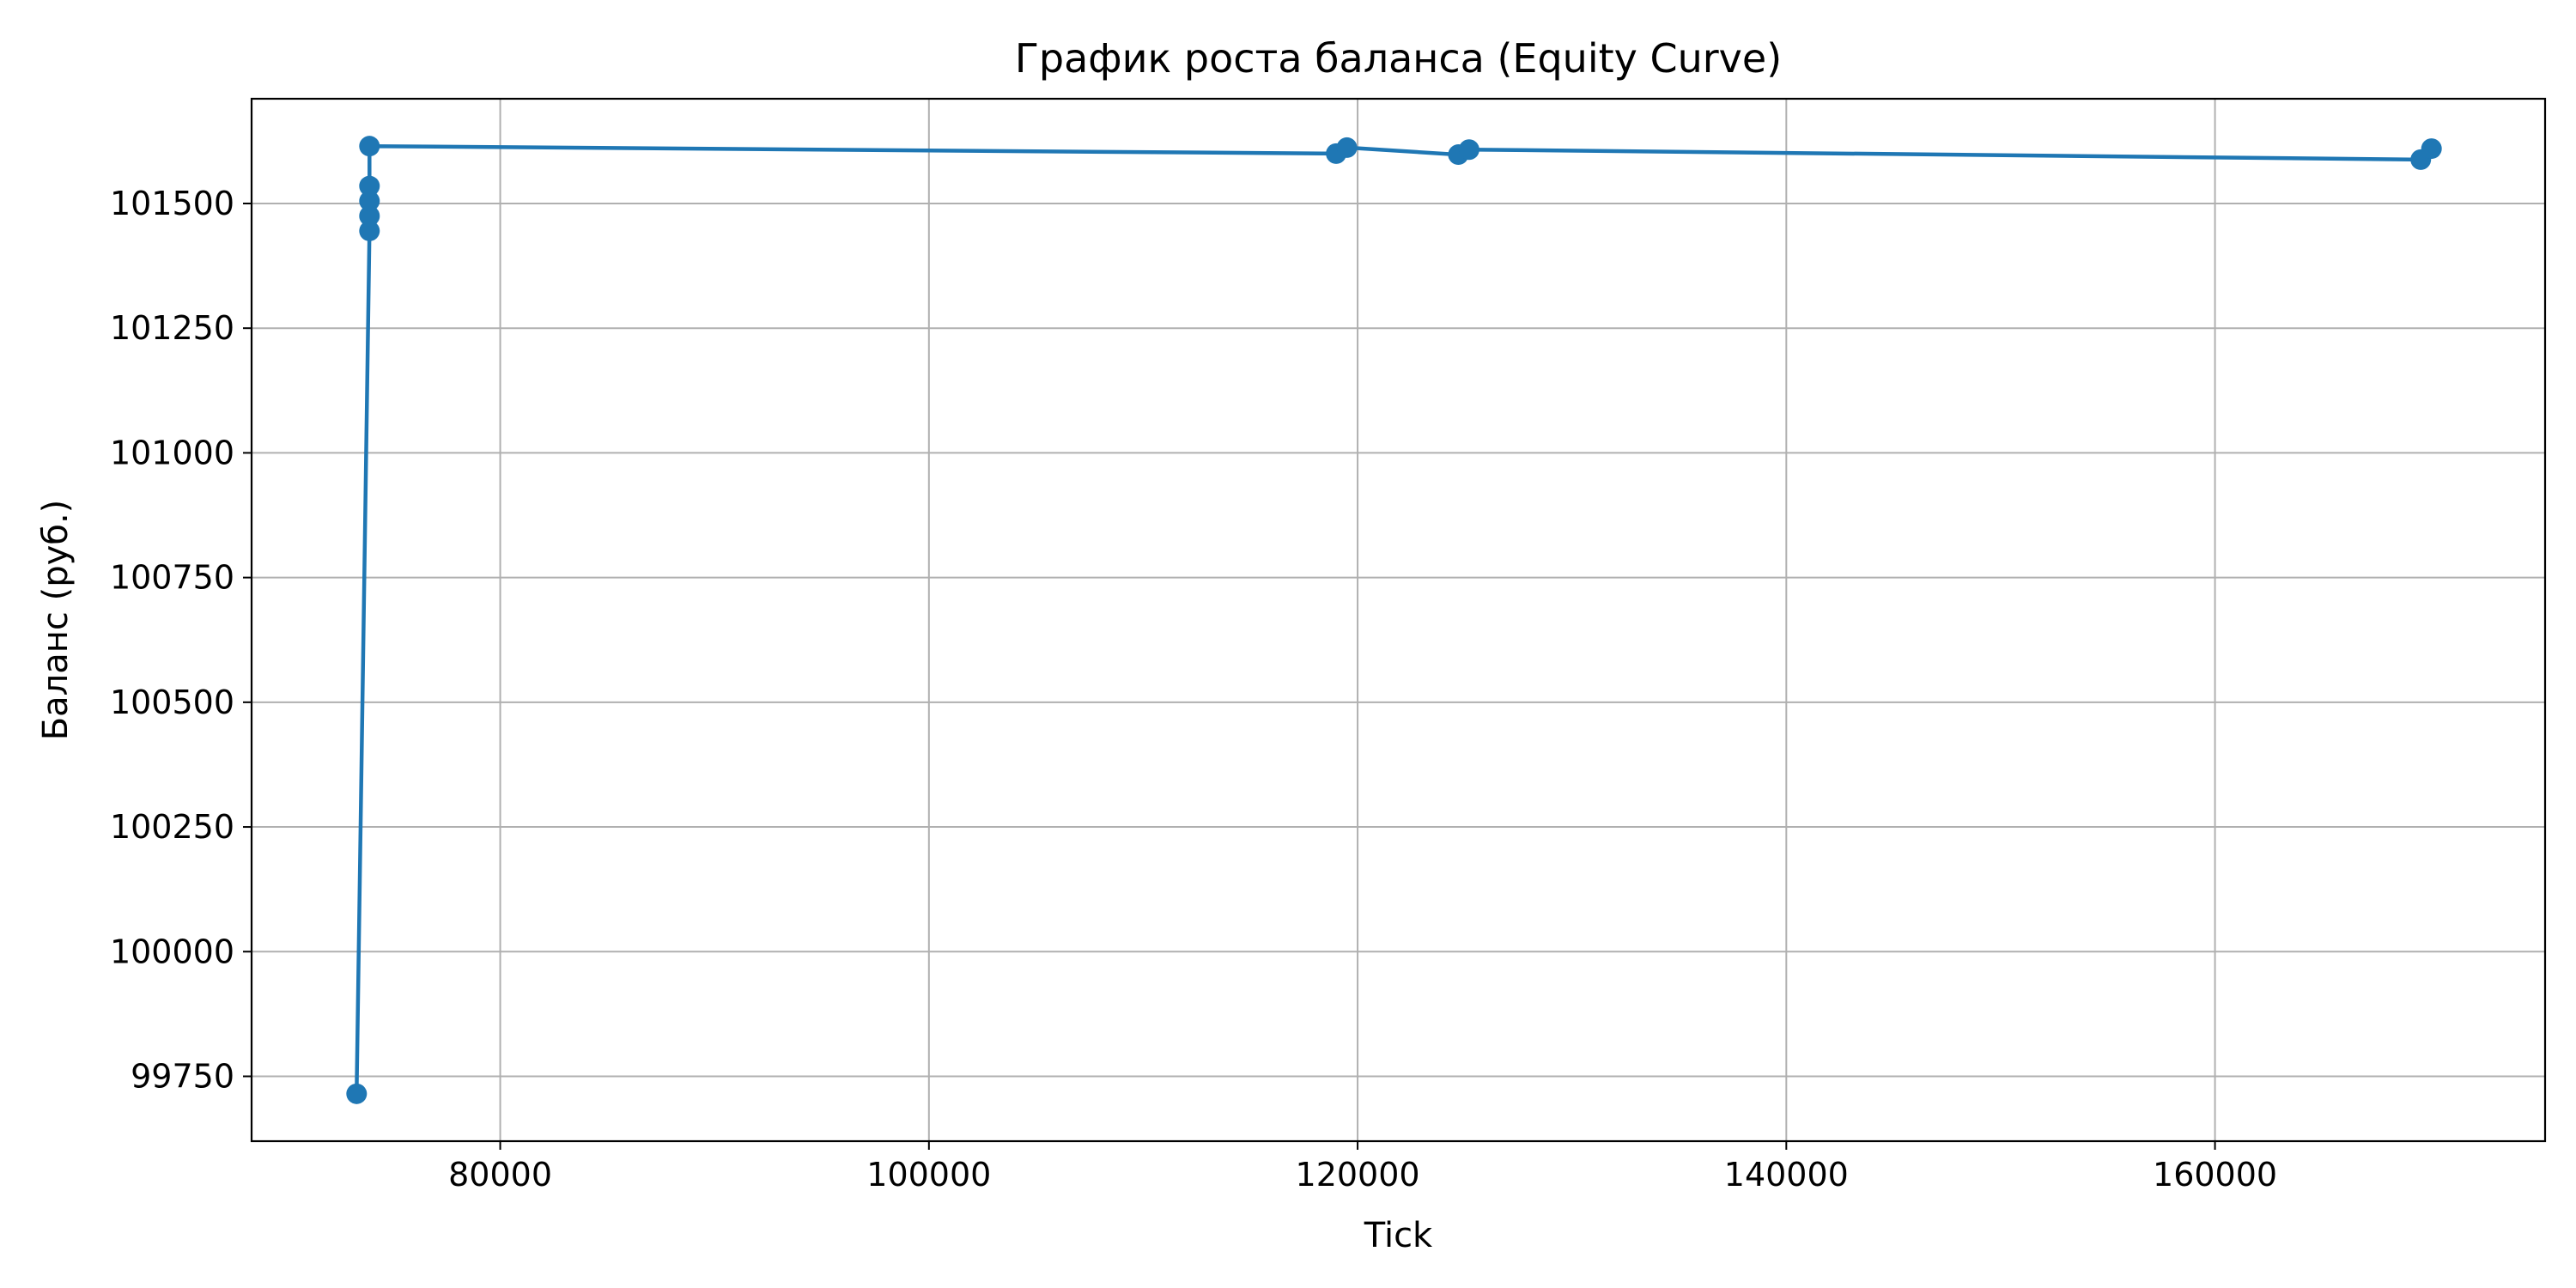  I want to click on x-tick-label: 140000, so click(1786, 1175).